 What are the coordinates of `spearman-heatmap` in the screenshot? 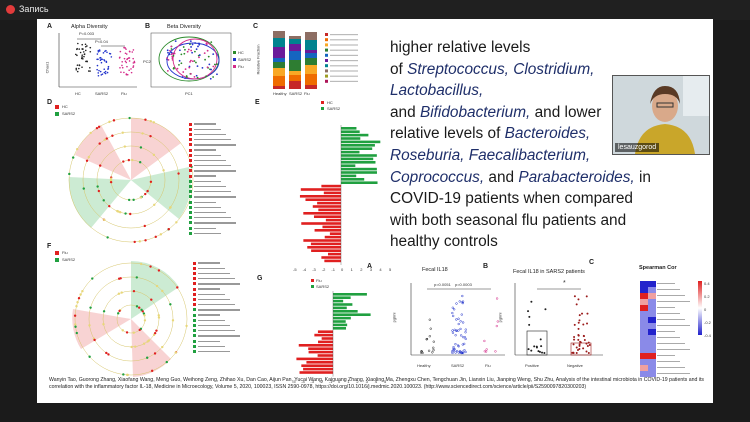 It's located at (671, 329).